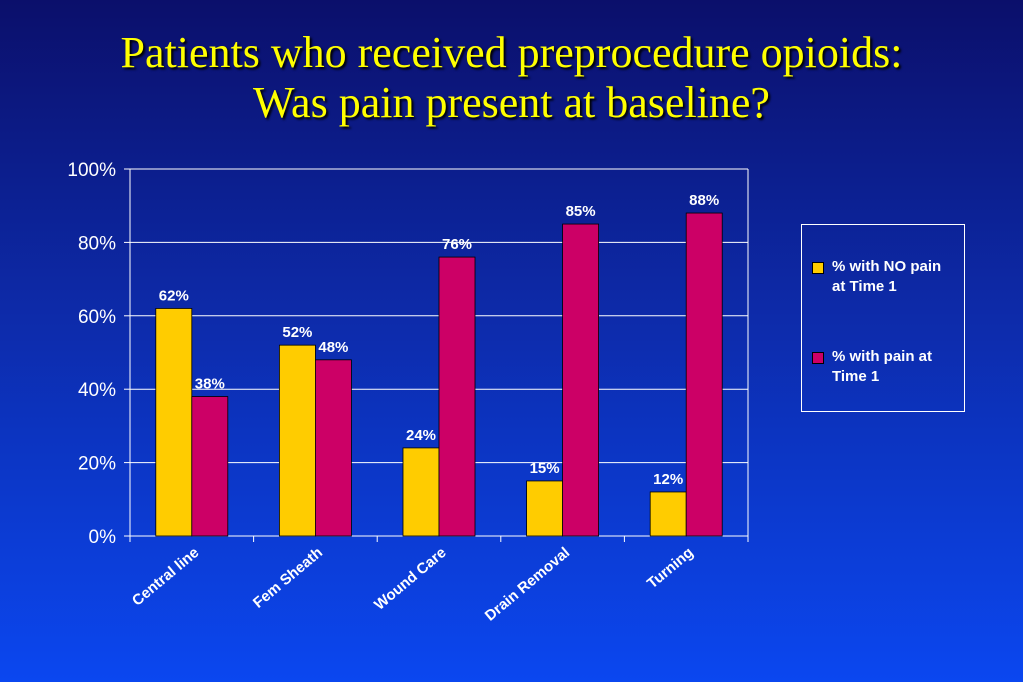 This screenshot has width=1023, height=682. Describe the element at coordinates (527, 584) in the screenshot. I see `x-tick-label: Drain Removal` at that location.